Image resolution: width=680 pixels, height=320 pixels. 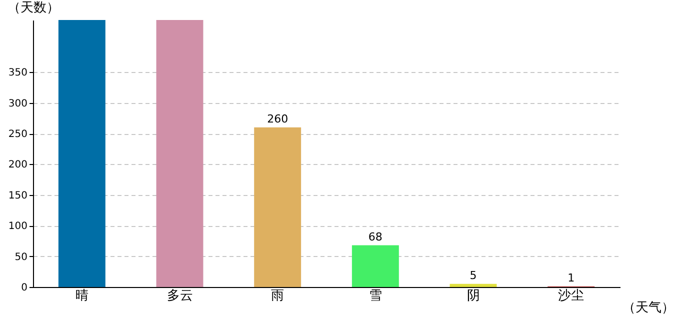 What do you see at coordinates (18, 196) in the screenshot?
I see `y-tick-label: 150` at bounding box center [18, 196].